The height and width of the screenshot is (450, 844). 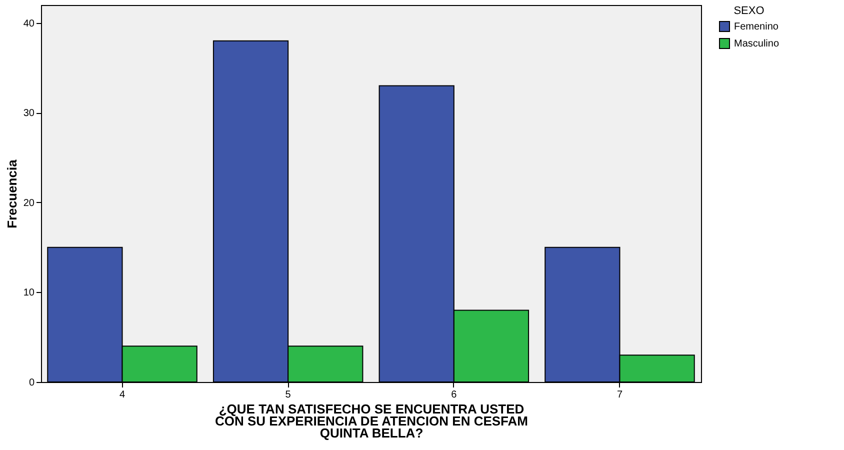 What do you see at coordinates (619, 395) in the screenshot?
I see `x-tick-label: 7` at bounding box center [619, 395].